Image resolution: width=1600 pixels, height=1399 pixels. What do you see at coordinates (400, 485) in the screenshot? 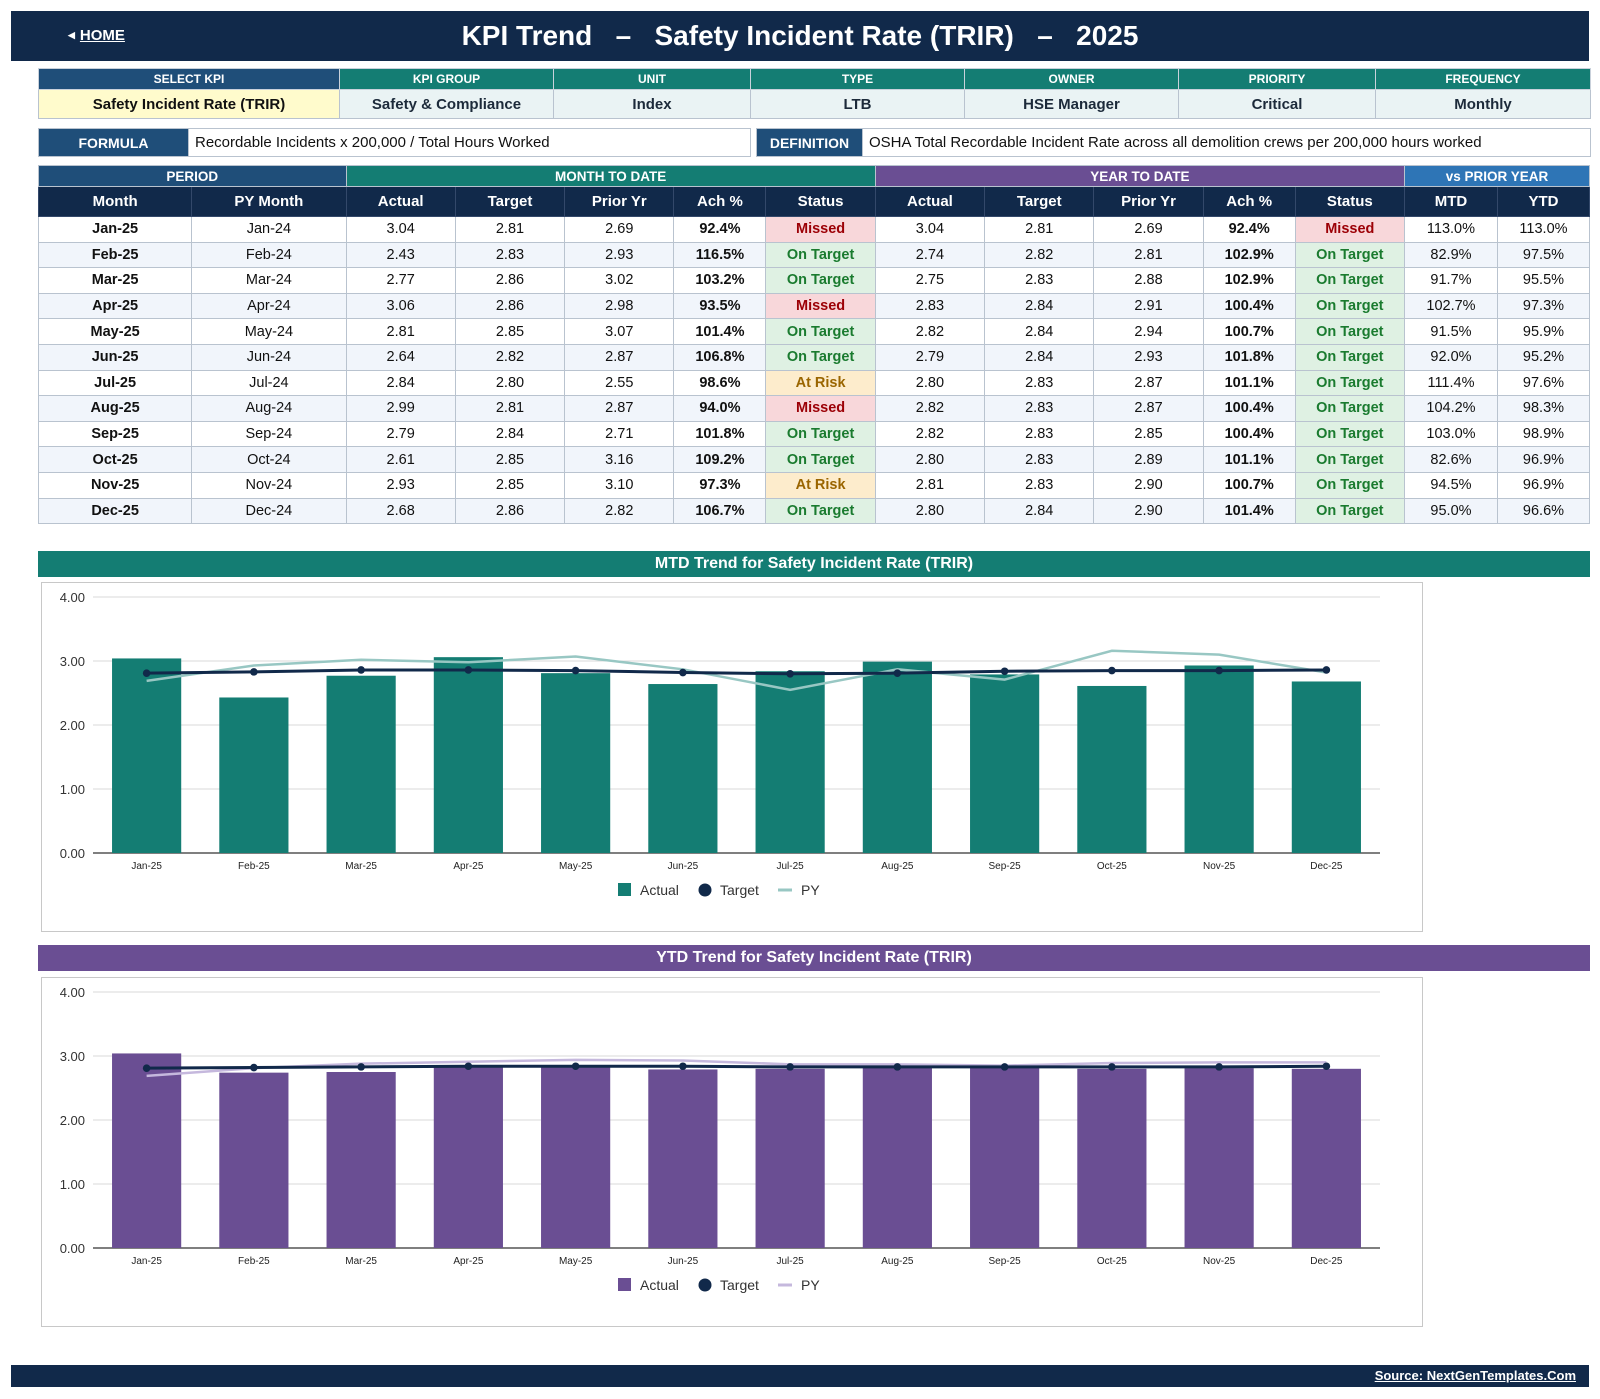
I see `cell-mtd-actual: 2.93` at bounding box center [400, 485].